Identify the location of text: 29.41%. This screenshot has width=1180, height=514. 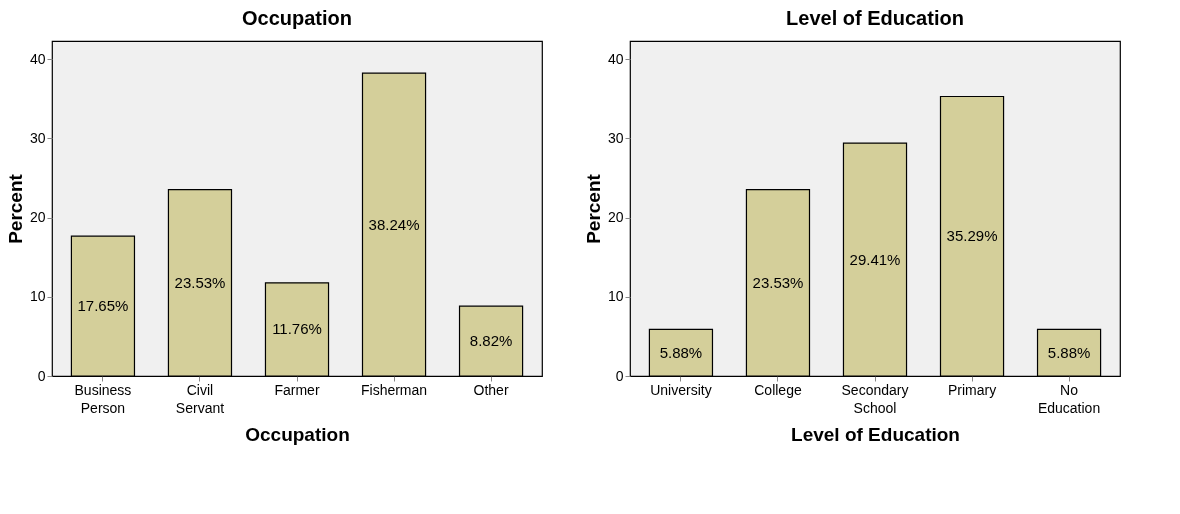
(875, 259).